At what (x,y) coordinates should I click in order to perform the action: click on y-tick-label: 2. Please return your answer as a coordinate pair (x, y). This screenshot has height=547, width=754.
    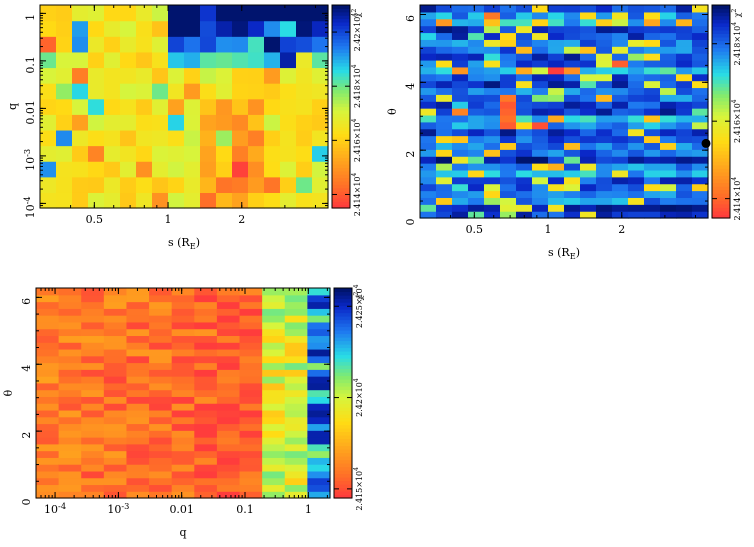
    Looking at the image, I should click on (410, 154).